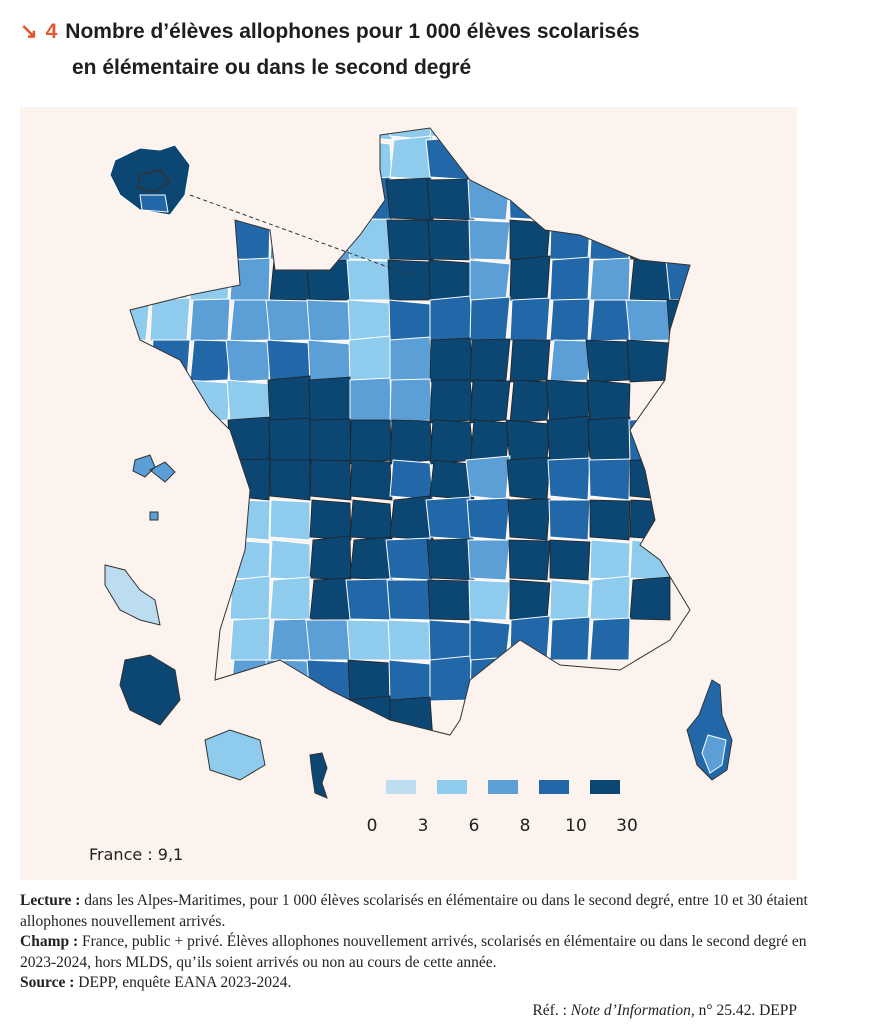  Describe the element at coordinates (474, 826) in the screenshot. I see `legend-break-label: 6` at that location.